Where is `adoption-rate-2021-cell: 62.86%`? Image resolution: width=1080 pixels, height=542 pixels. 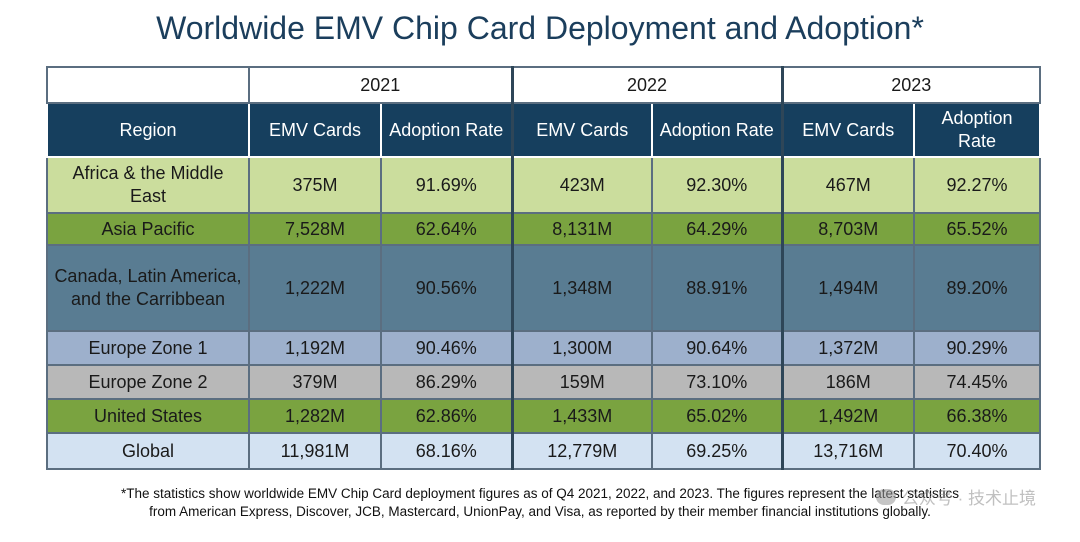 adoption-rate-2021-cell: 62.86% is located at coordinates (446, 416).